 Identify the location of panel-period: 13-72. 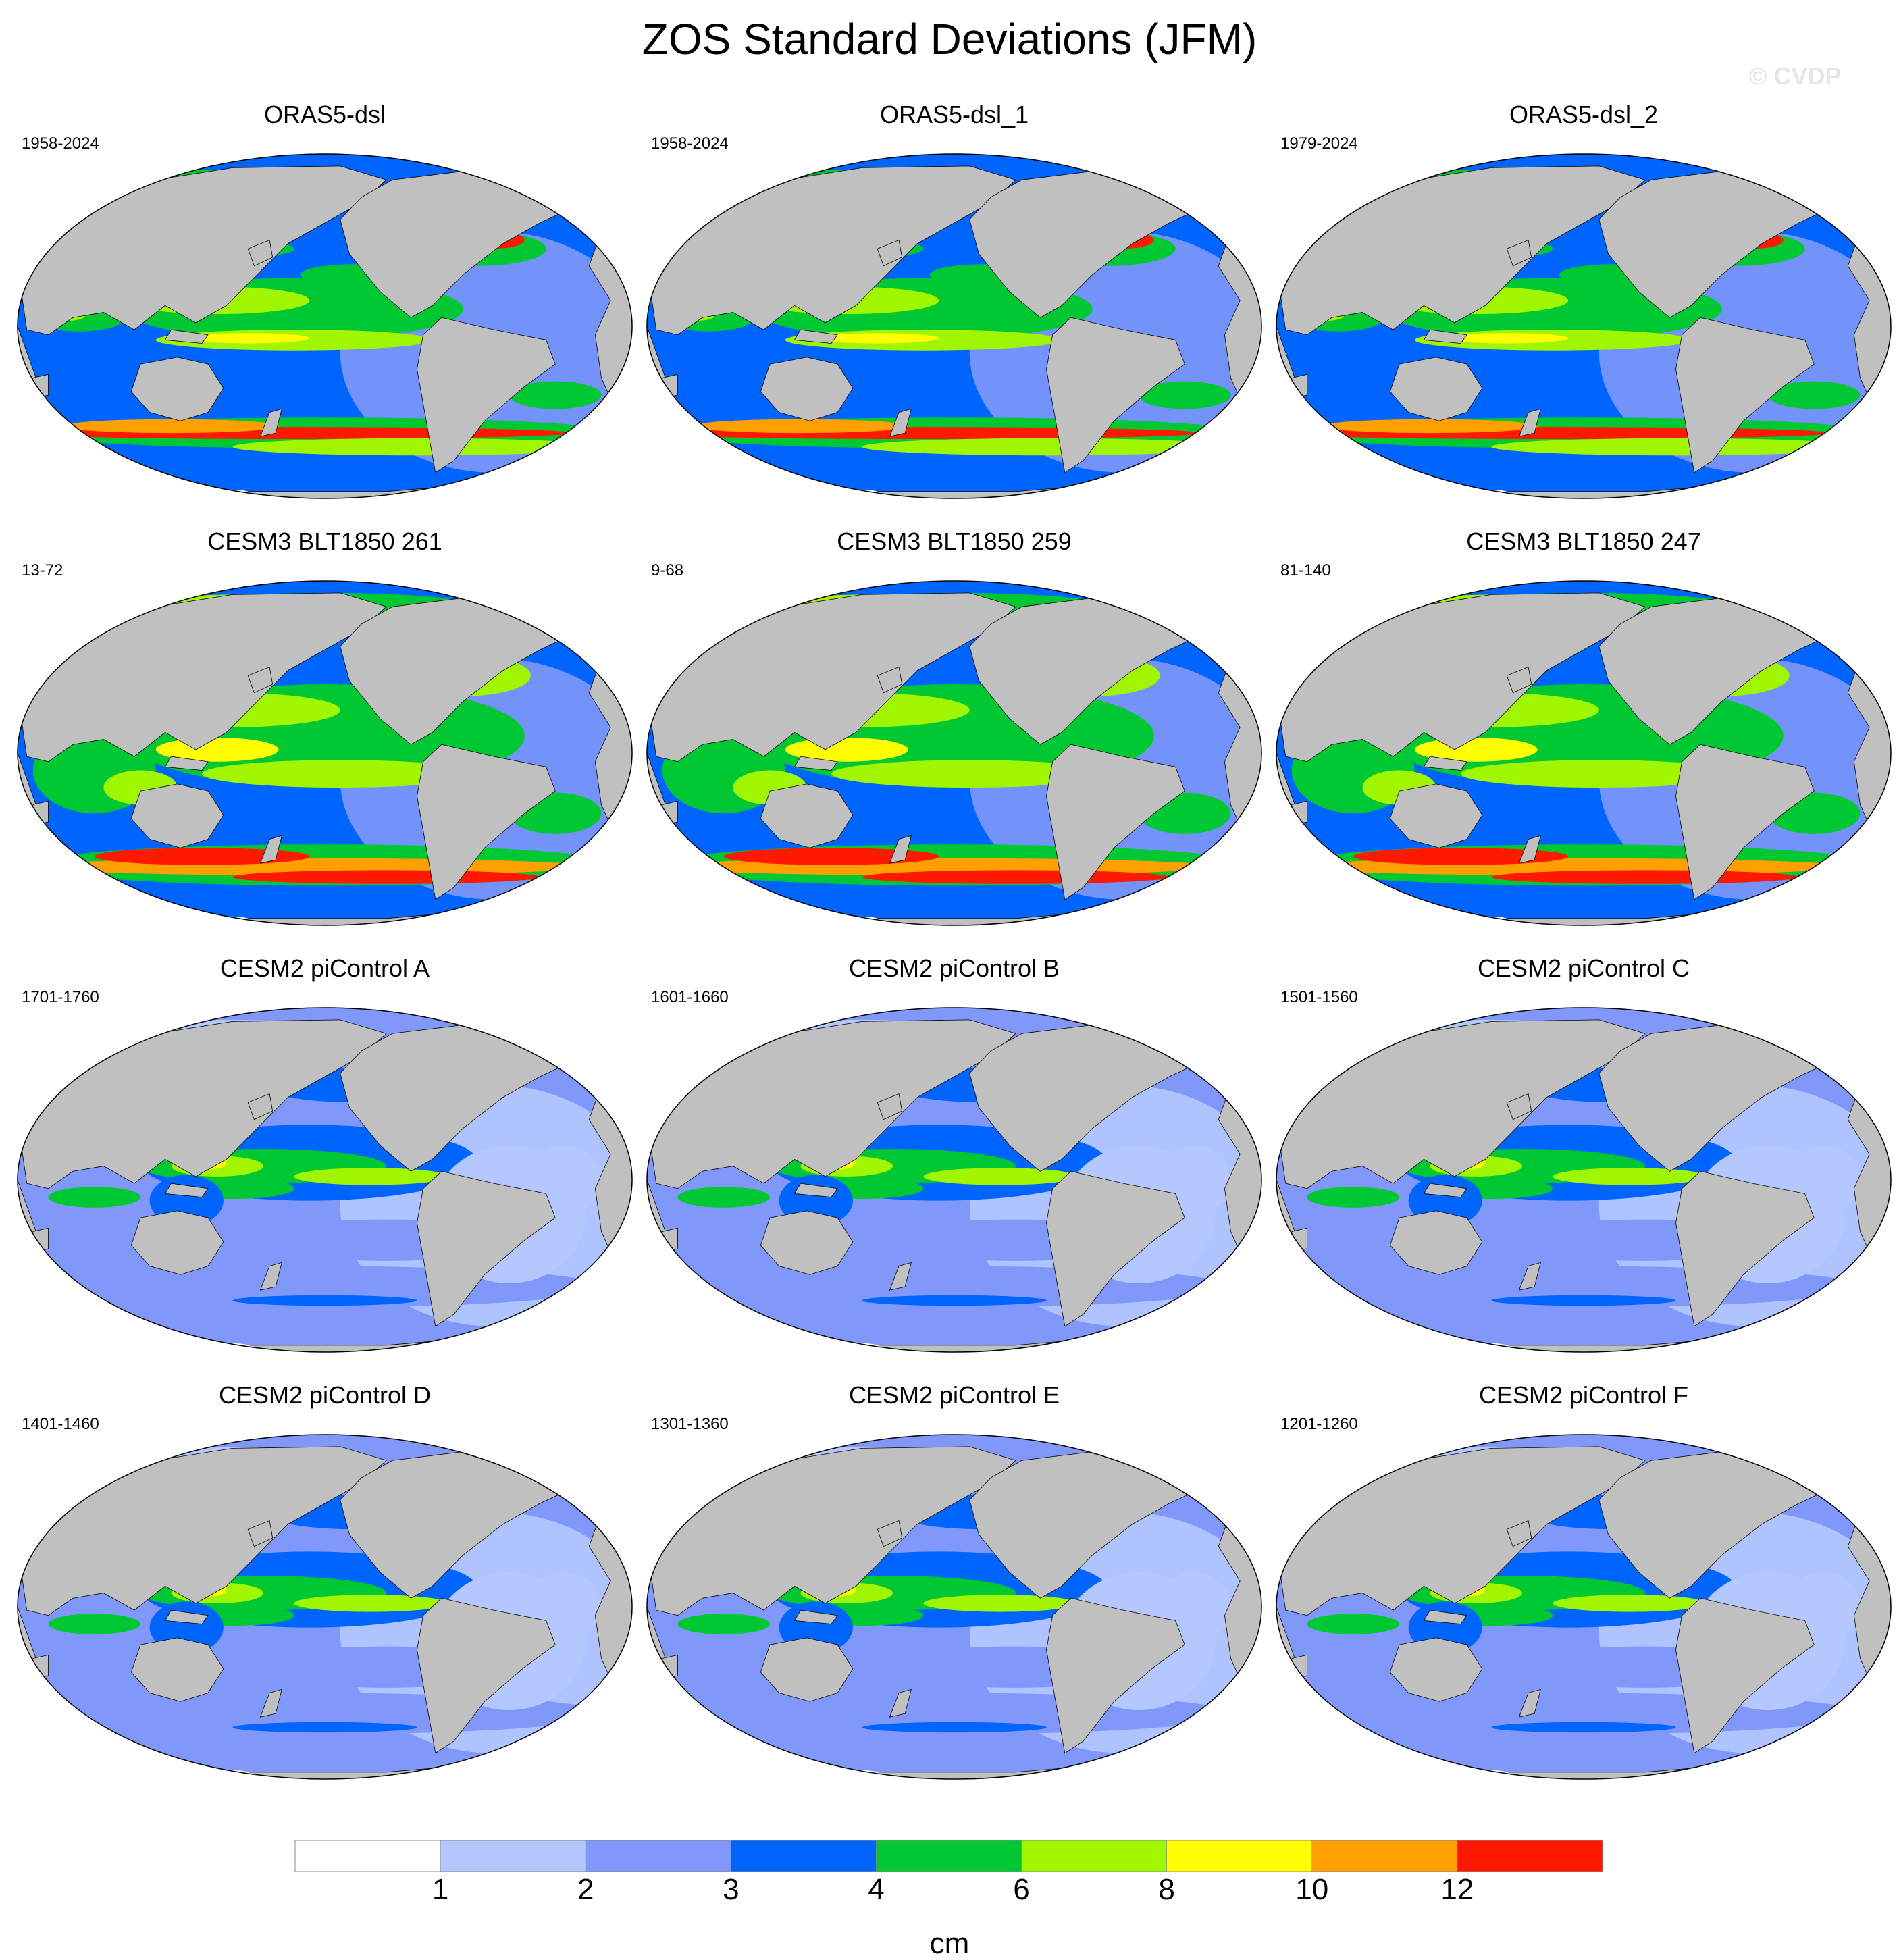
(43, 570).